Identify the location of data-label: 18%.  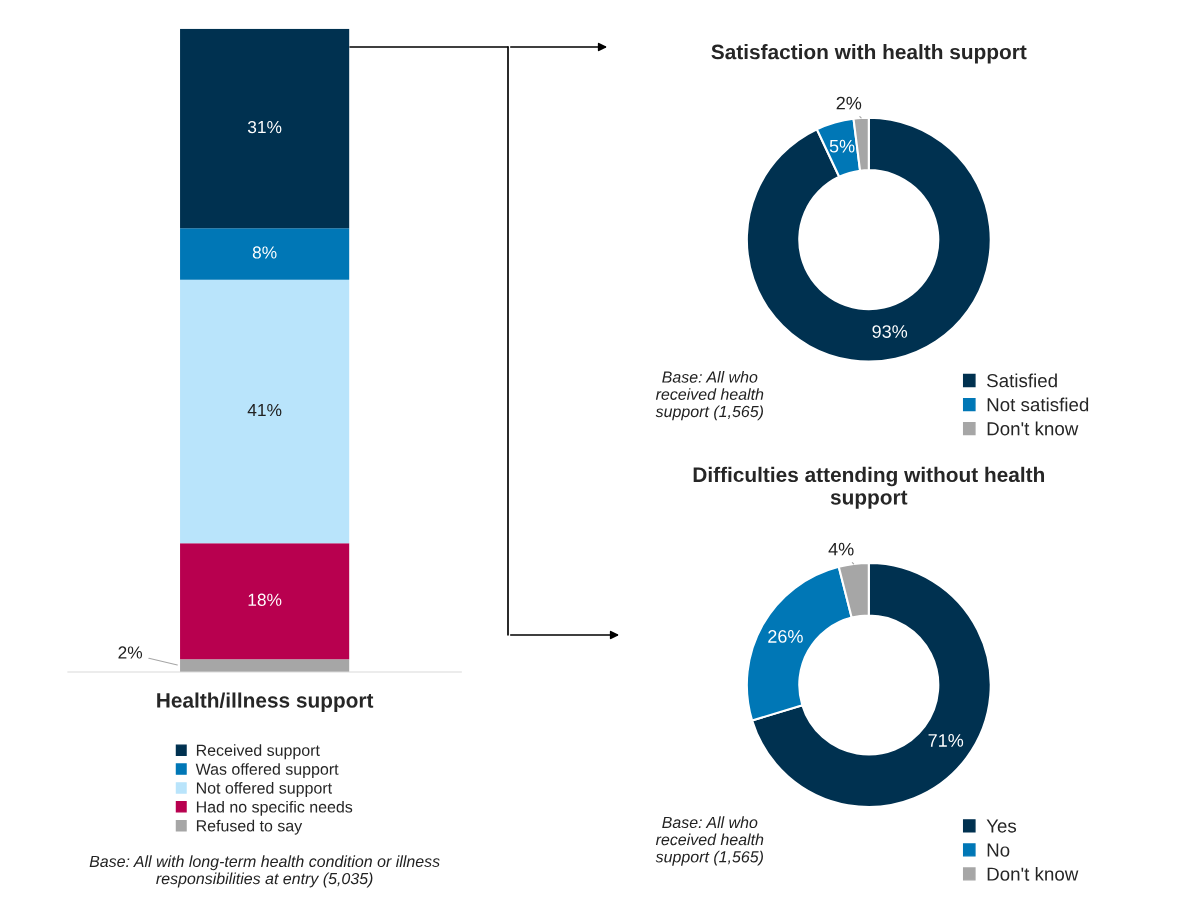
(265, 599).